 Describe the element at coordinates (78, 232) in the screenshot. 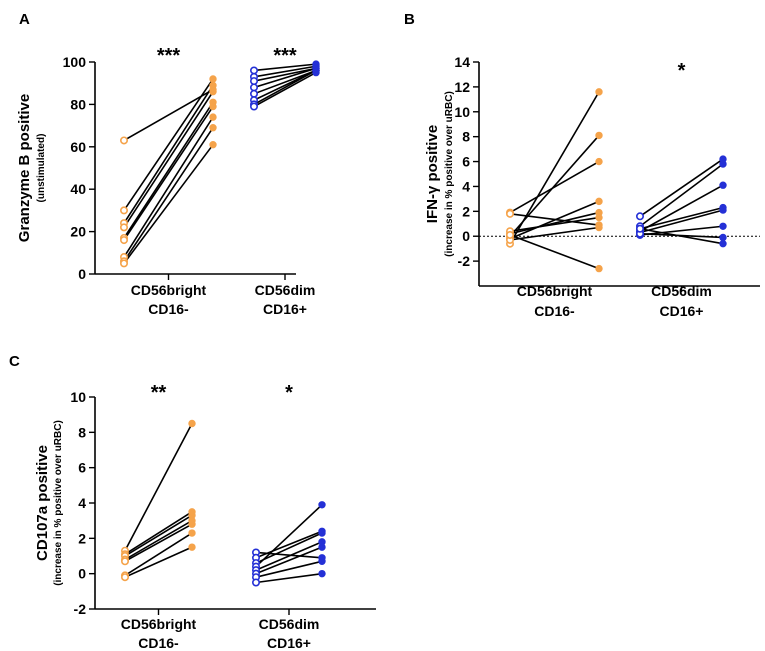

I see `y-tick-label: 20` at that location.